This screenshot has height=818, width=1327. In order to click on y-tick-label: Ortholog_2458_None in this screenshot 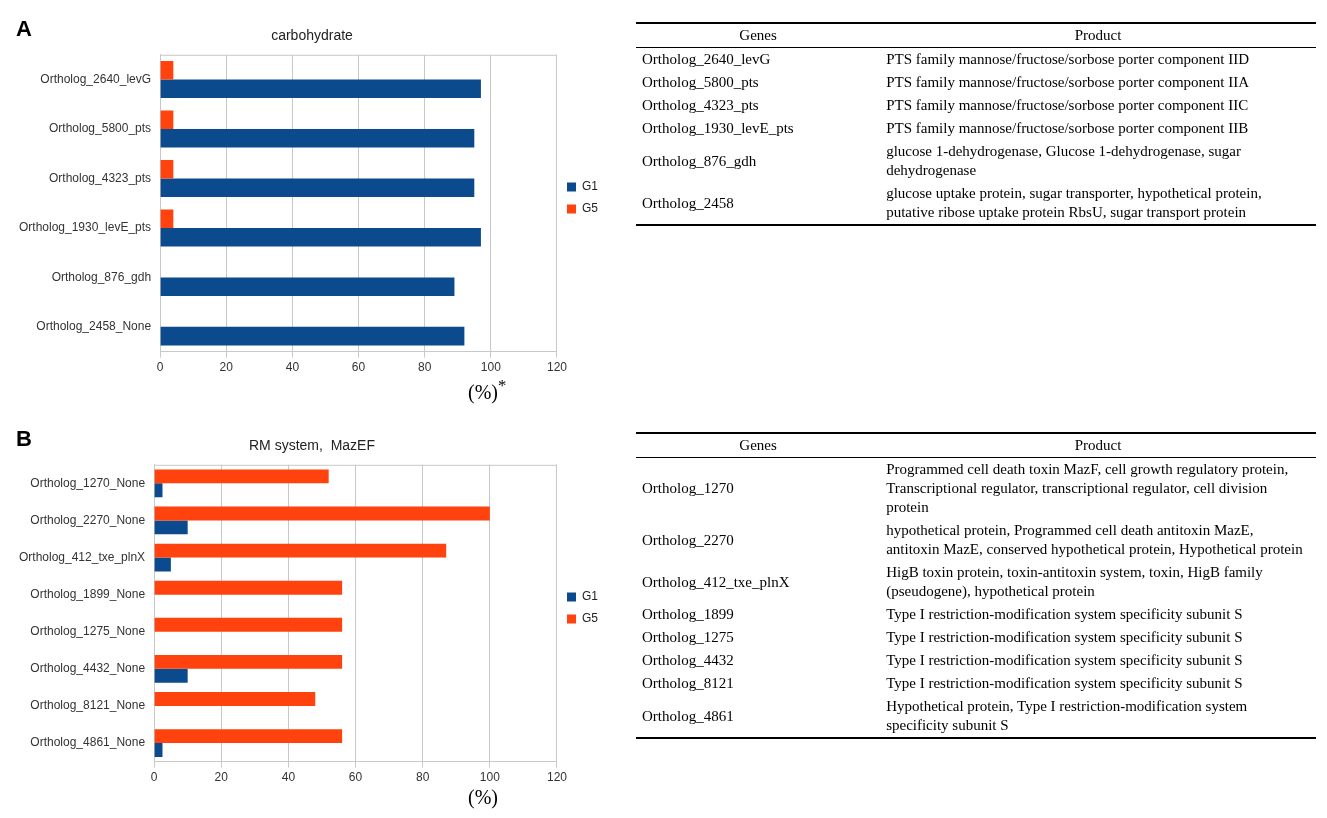, I will do `click(94, 326)`.